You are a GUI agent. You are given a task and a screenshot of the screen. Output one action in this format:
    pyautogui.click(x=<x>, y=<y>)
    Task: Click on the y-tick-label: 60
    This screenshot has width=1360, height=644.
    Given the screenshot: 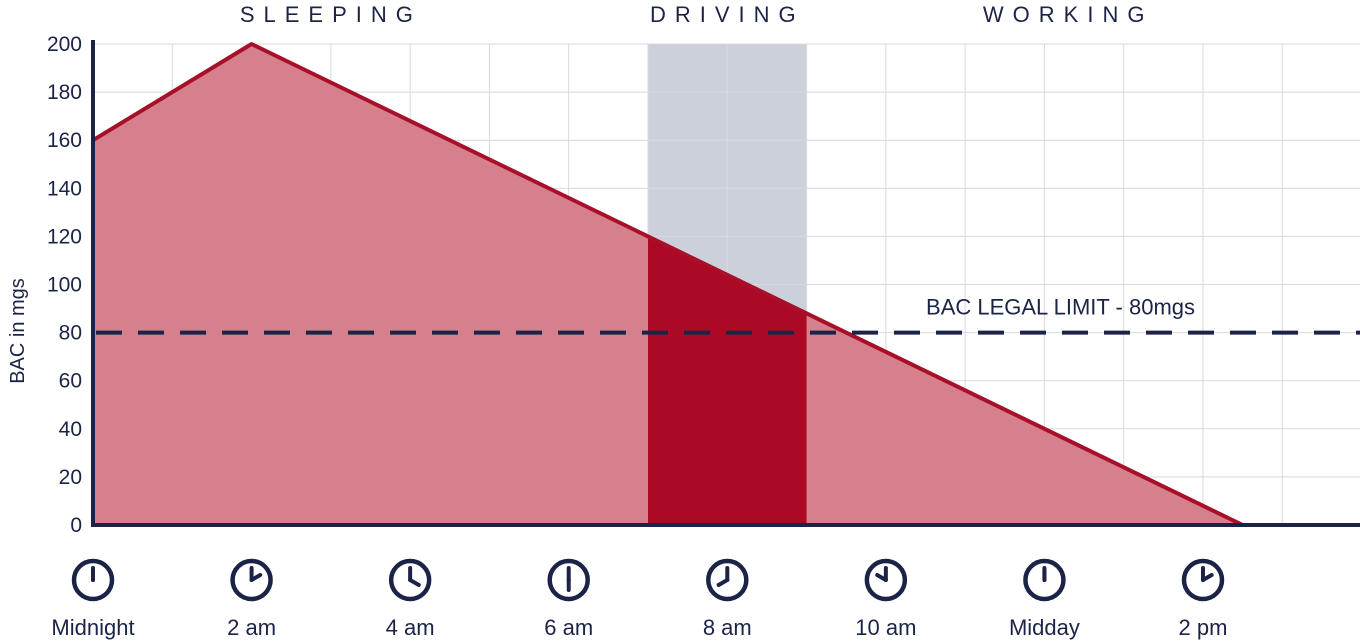 What is the action you would take?
    pyautogui.click(x=70, y=381)
    